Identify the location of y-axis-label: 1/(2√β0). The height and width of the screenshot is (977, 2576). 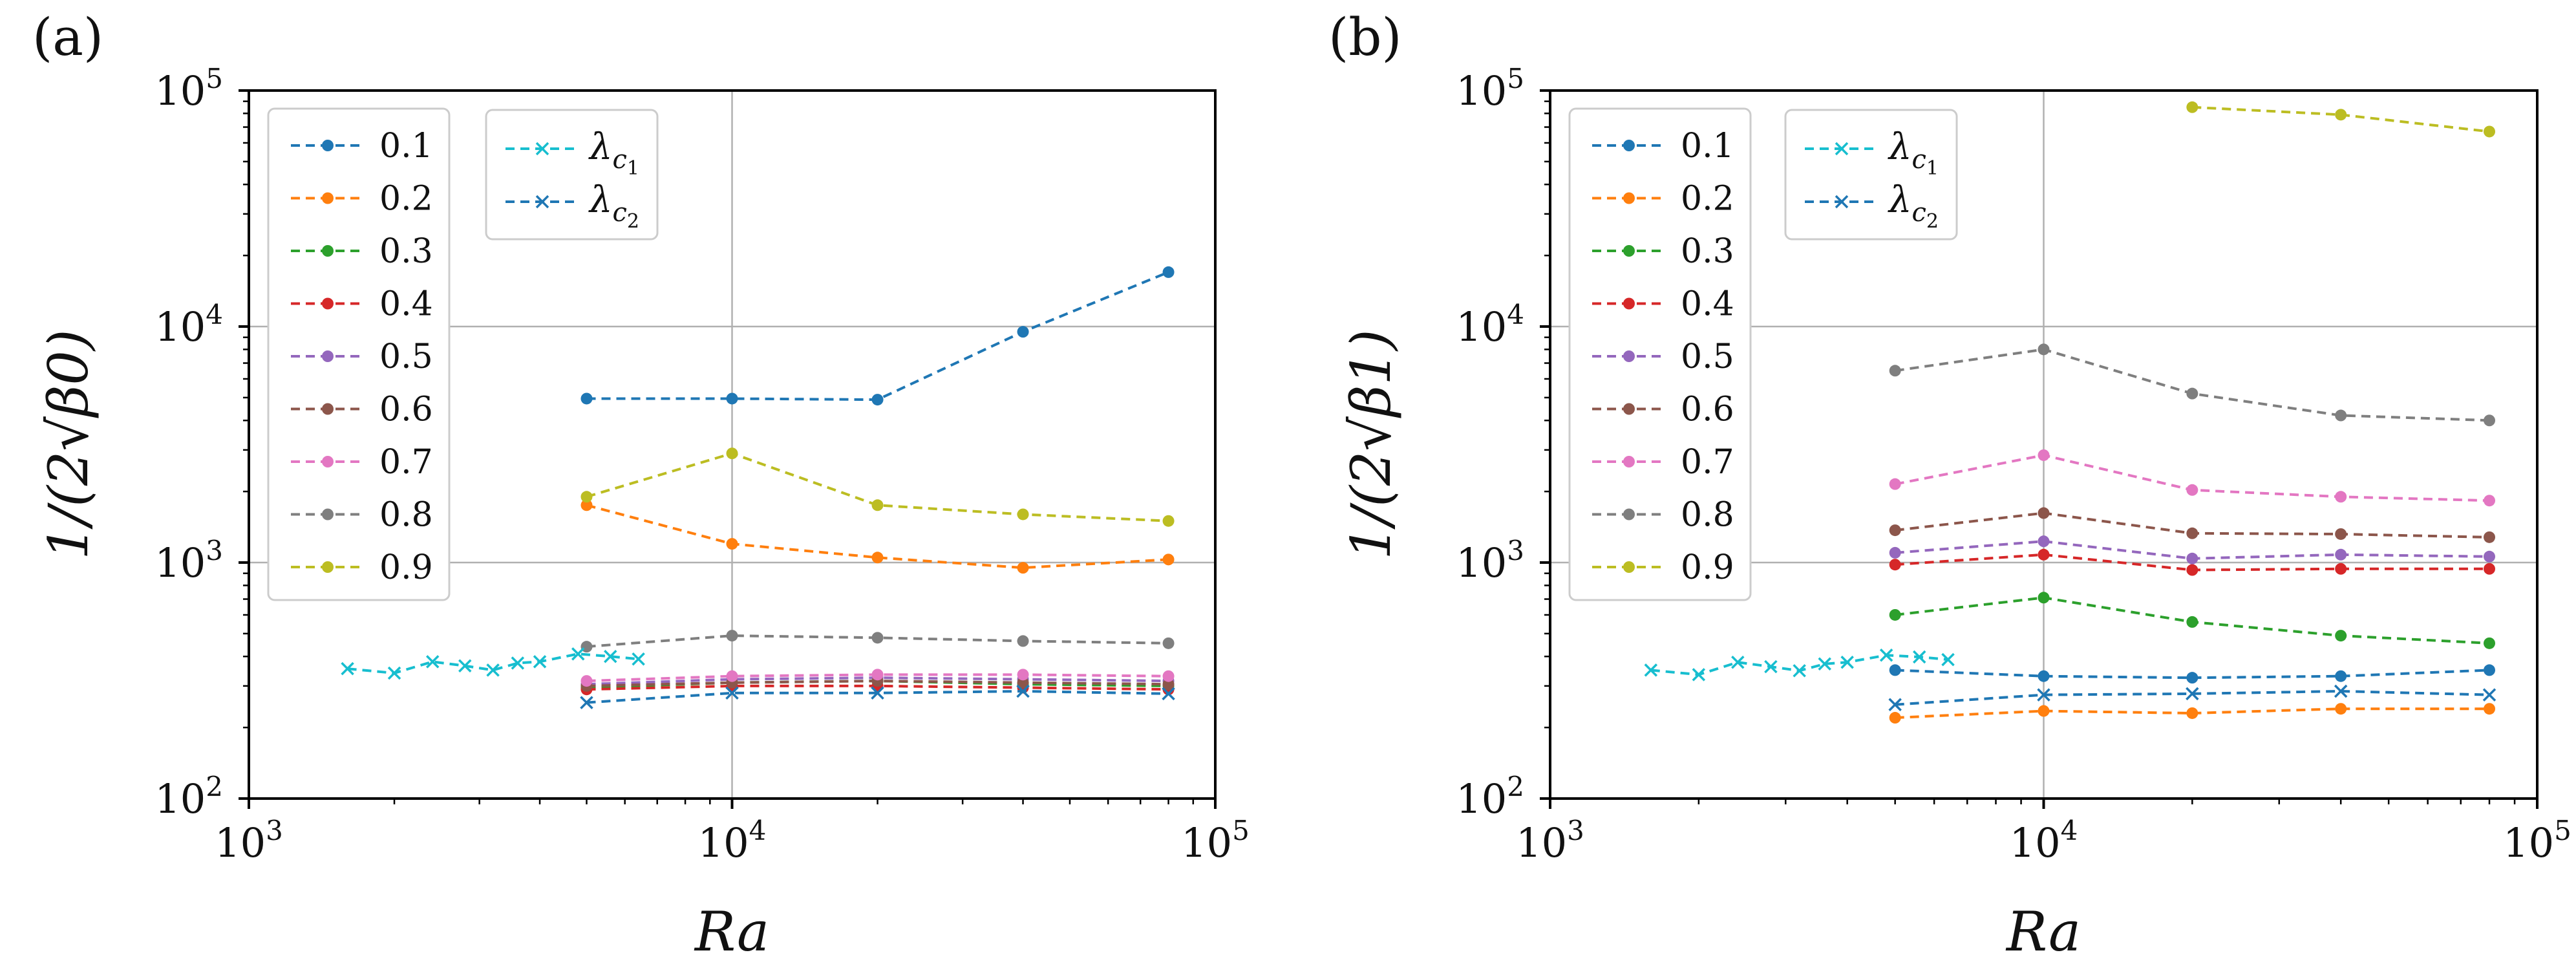
(68, 444).